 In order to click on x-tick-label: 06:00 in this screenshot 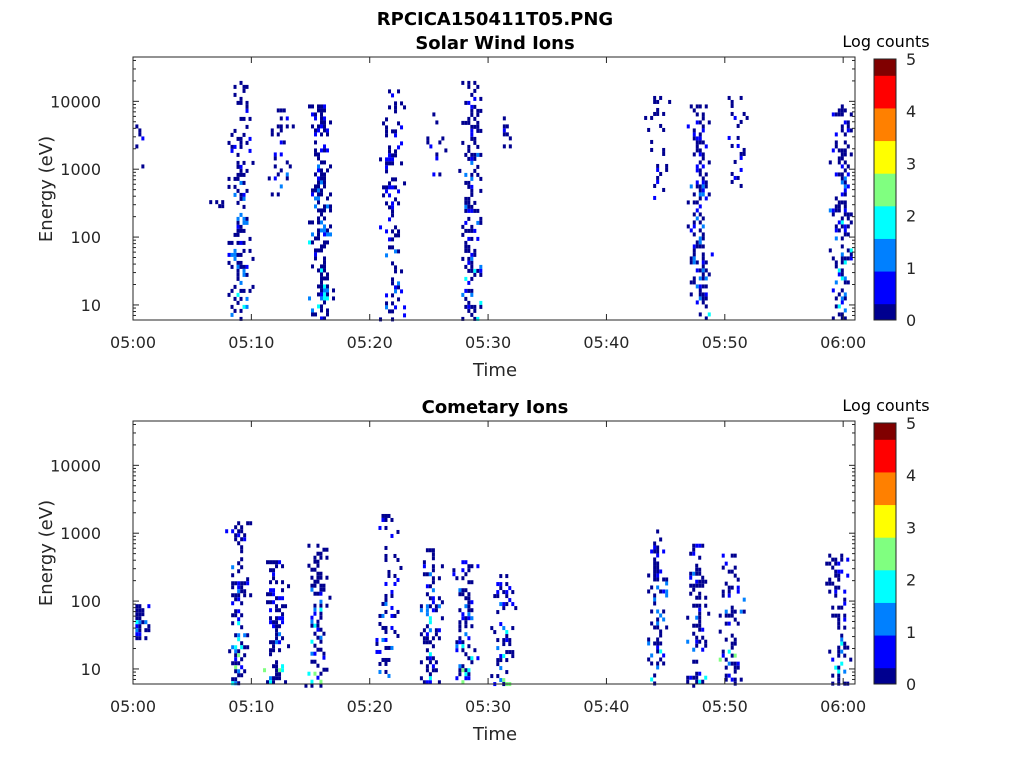, I will do `click(843, 706)`.